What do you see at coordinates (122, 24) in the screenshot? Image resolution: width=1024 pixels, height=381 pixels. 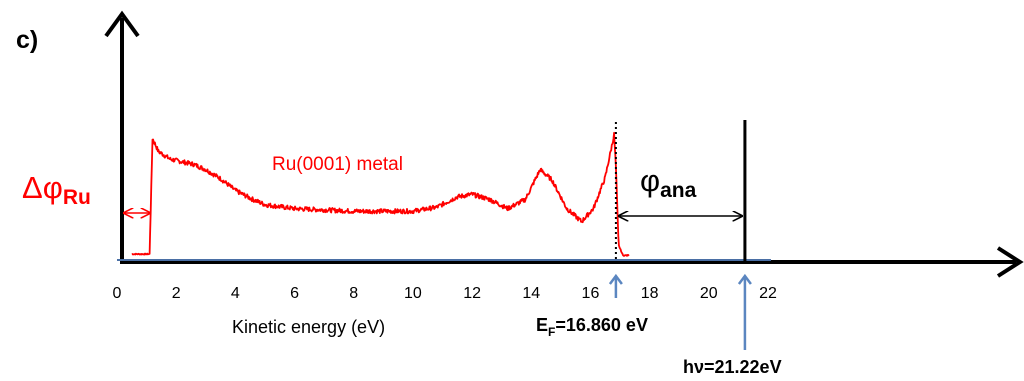 I see `y-axis-arrowhead` at bounding box center [122, 24].